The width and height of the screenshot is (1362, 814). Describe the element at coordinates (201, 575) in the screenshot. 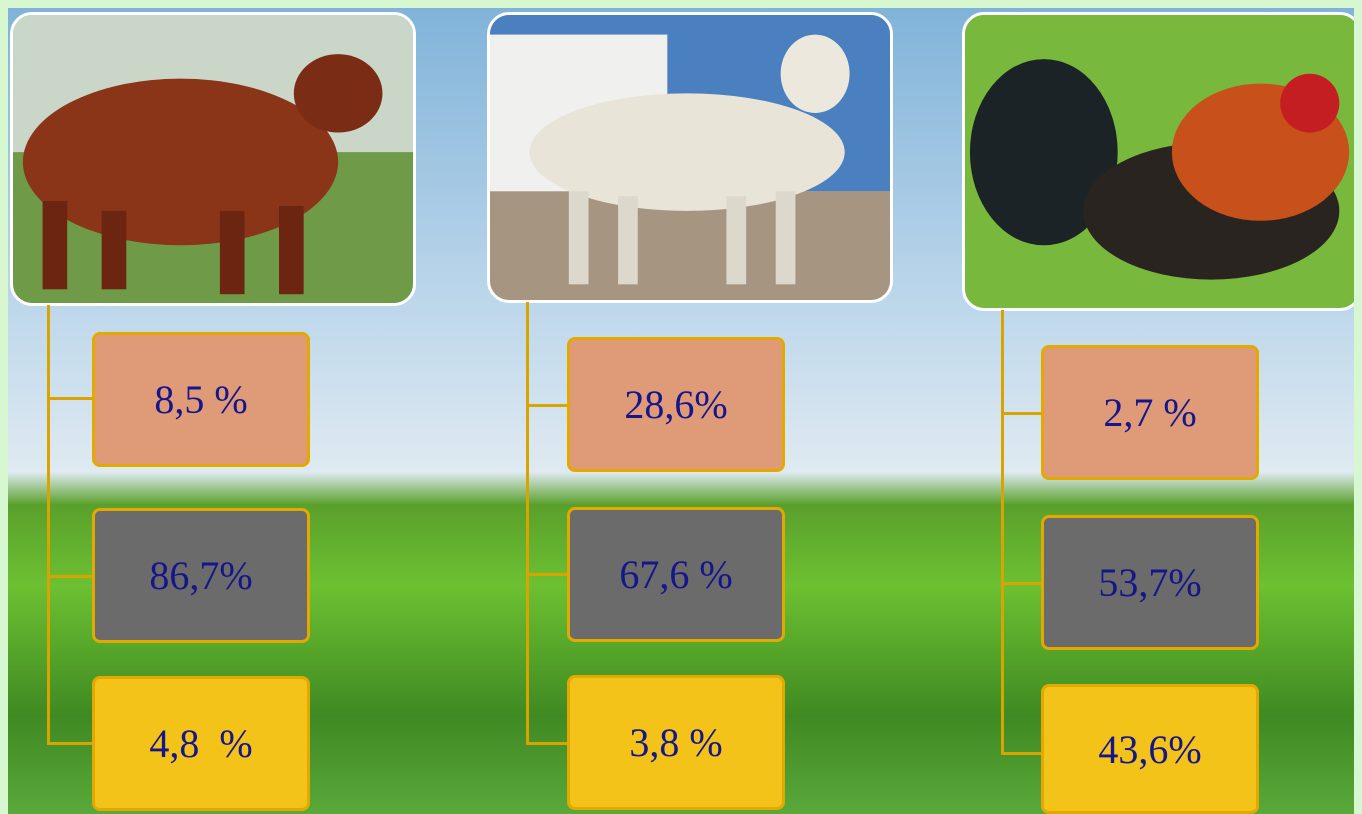

I see `share-box: 86,7%` at that location.